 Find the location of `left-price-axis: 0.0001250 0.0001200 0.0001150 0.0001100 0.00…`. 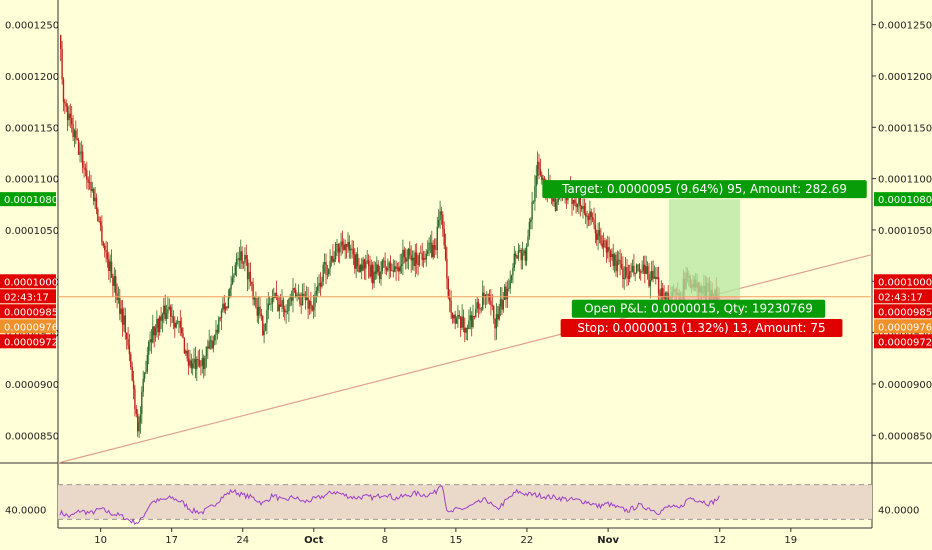

left-price-axis: 0.0001250 0.0001200 0.0001150 0.0001100 0.00… is located at coordinates (29, 232).